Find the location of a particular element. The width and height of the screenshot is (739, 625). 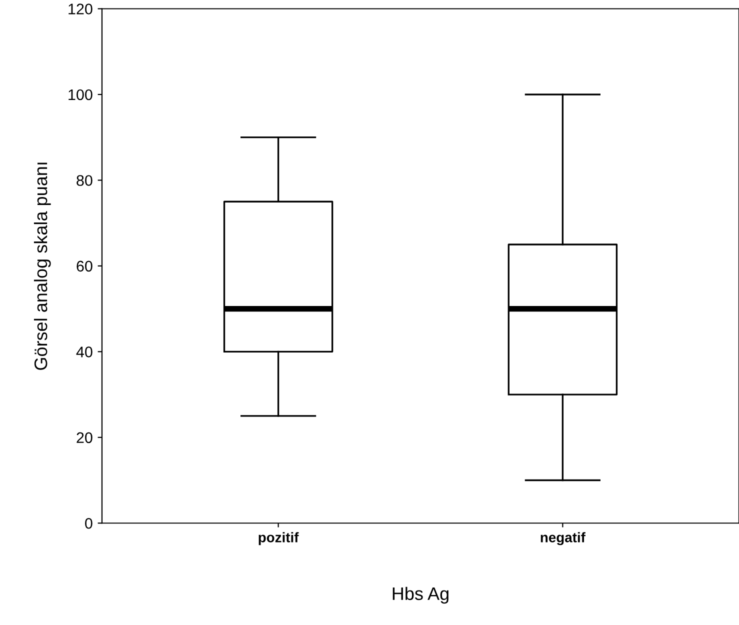

y-tick-label: 40 is located at coordinates (84, 352).